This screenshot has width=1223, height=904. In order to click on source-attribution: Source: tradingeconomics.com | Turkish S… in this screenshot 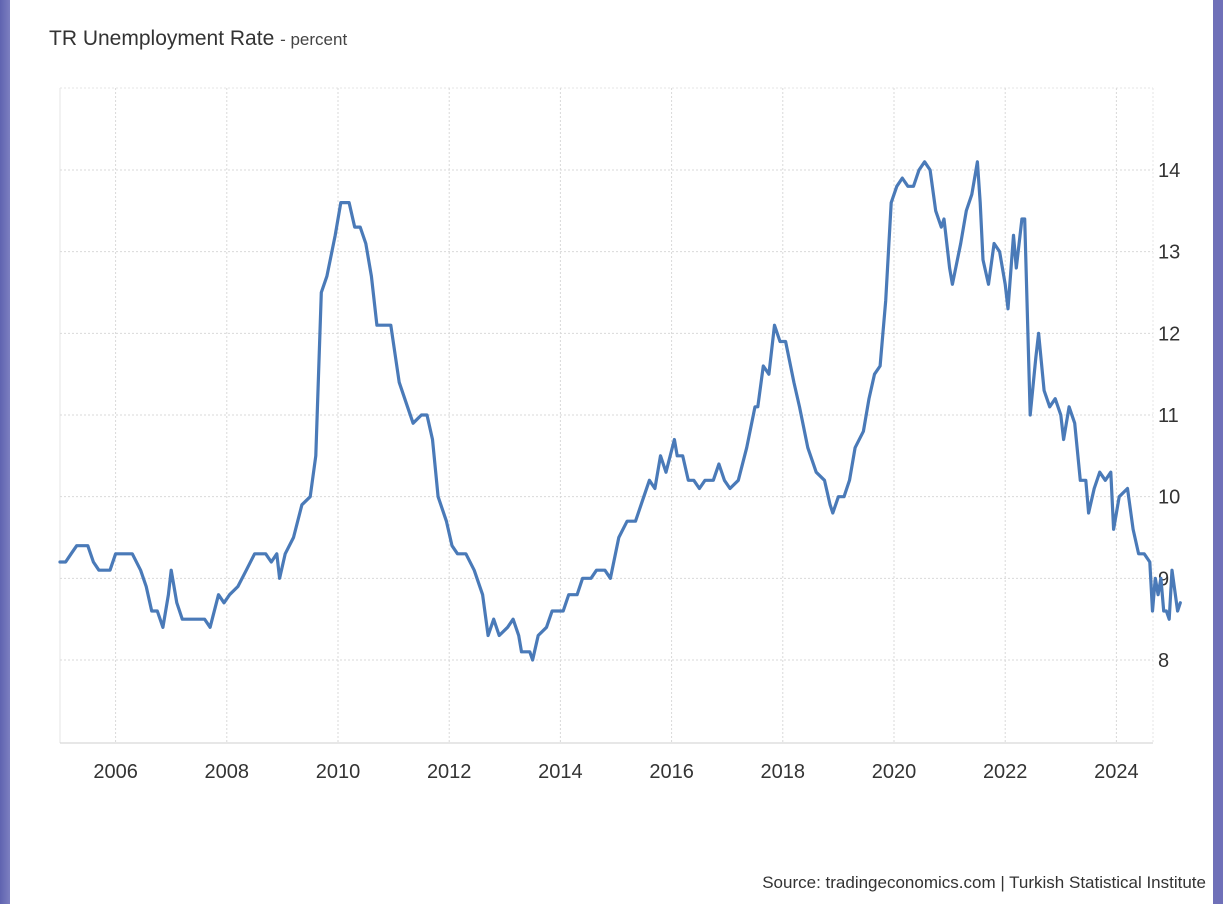, I will do `click(984, 882)`.